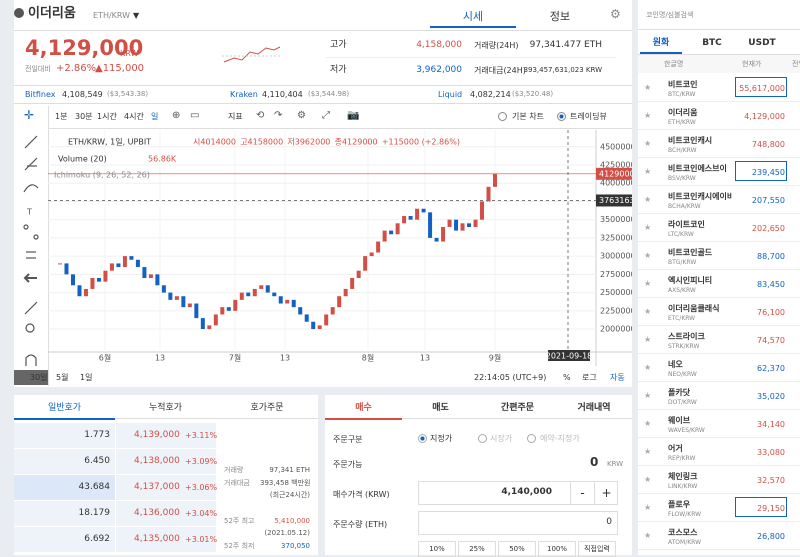  What do you see at coordinates (136, 15) in the screenshot?
I see `dropdown-icon: ▼` at bounding box center [136, 15].